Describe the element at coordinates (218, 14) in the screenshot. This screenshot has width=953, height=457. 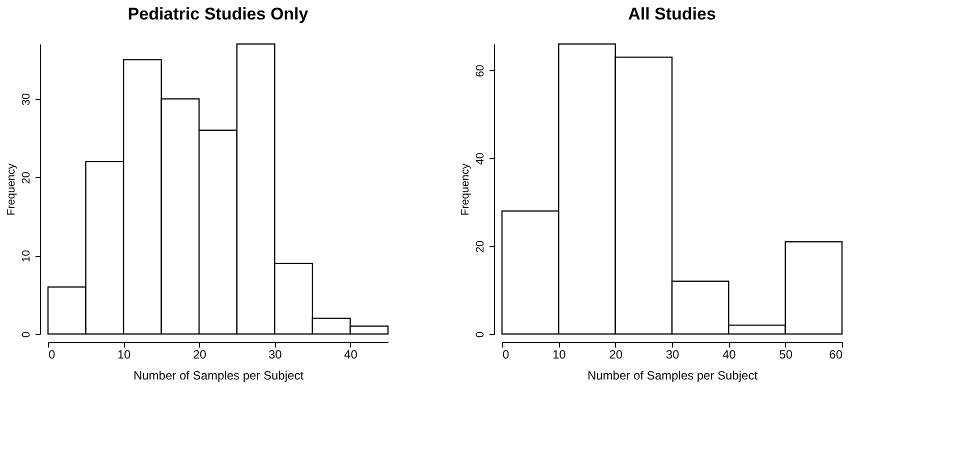
I see `chart-title: Pediatric Studies Only` at that location.